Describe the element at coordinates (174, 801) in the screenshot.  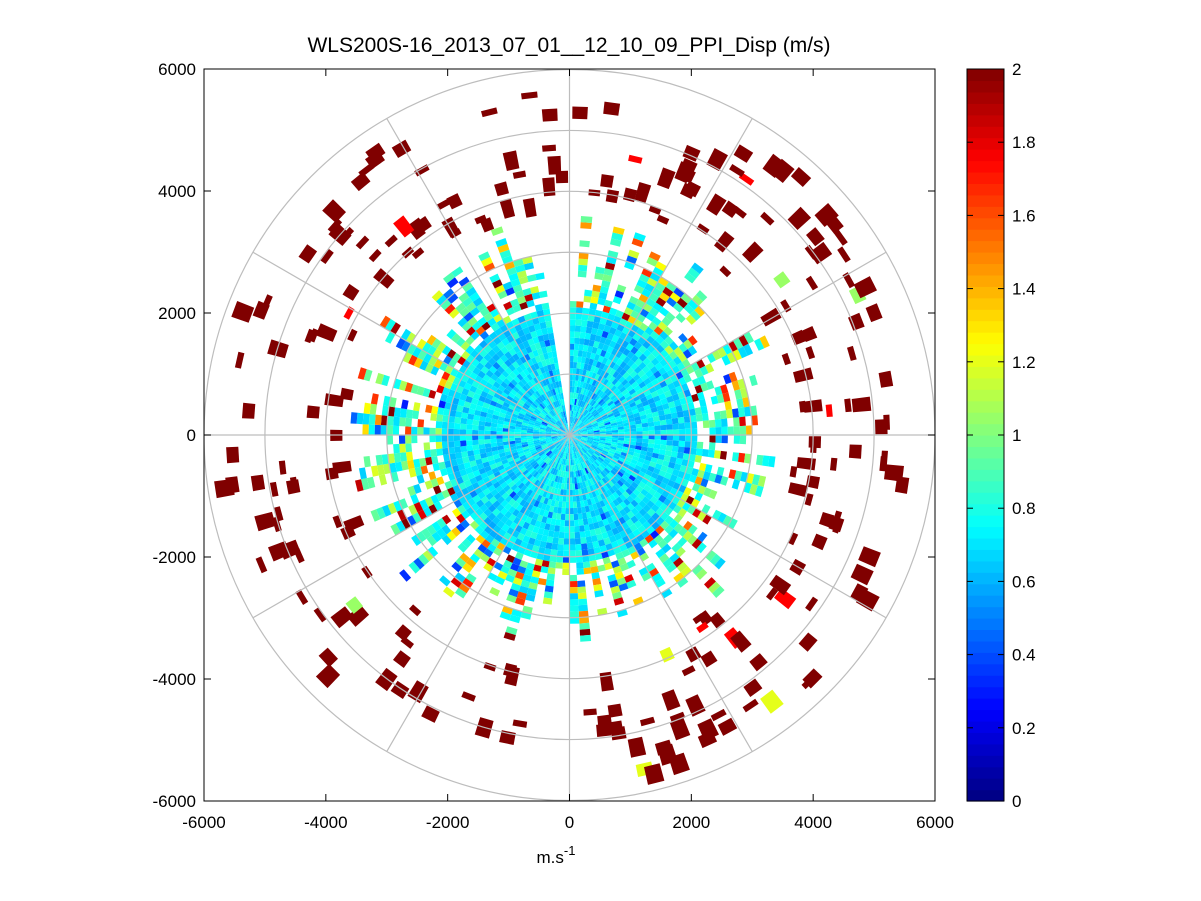
I see `y-tick-label: -6000` at that location.